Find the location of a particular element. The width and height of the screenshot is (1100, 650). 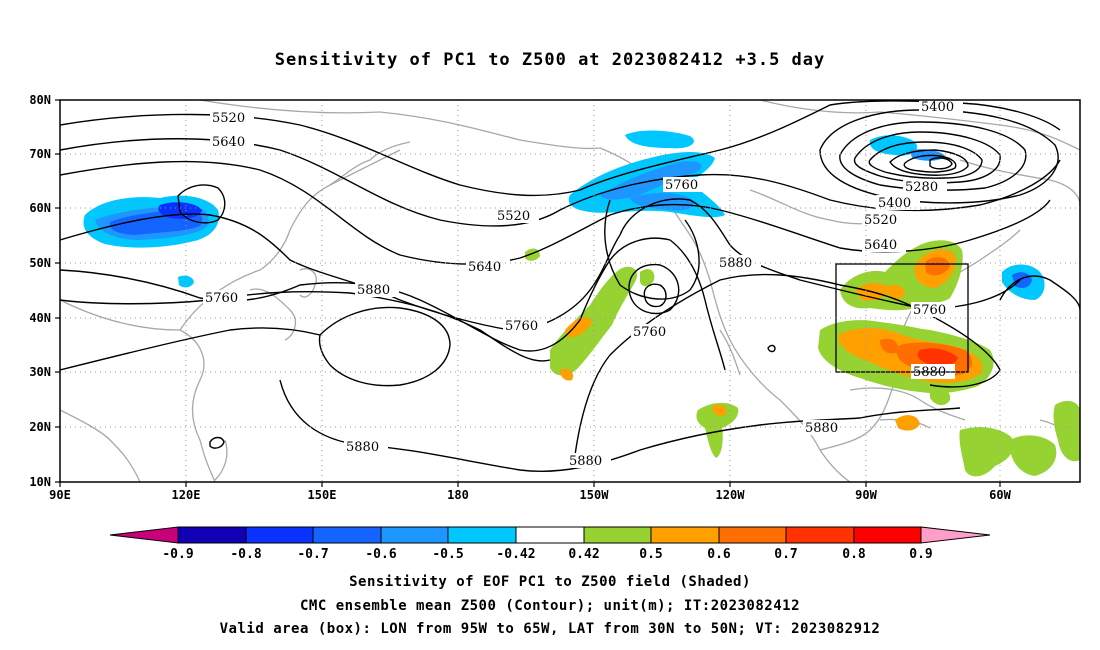

contour-label-5400-east: 5400 is located at coordinates (894, 203).